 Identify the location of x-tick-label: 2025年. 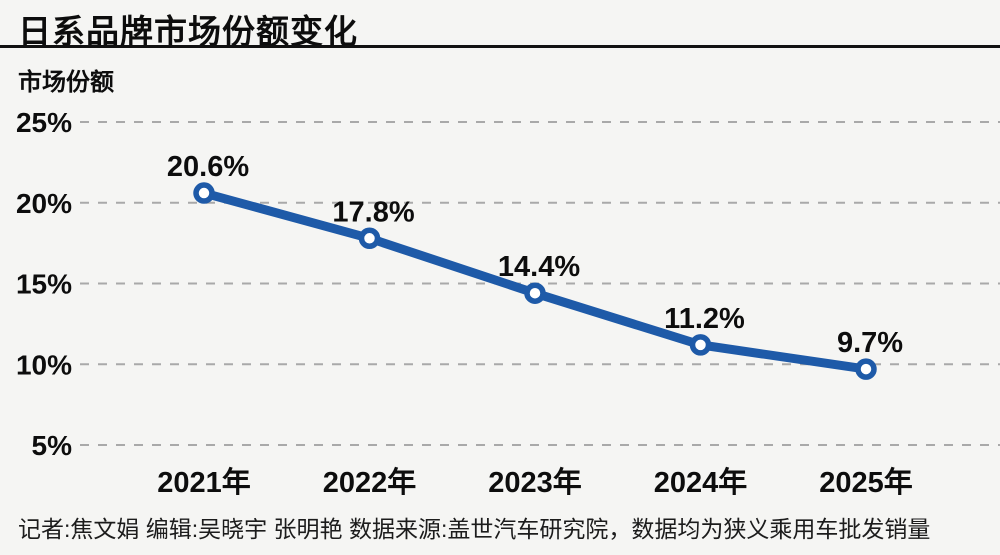
(866, 482).